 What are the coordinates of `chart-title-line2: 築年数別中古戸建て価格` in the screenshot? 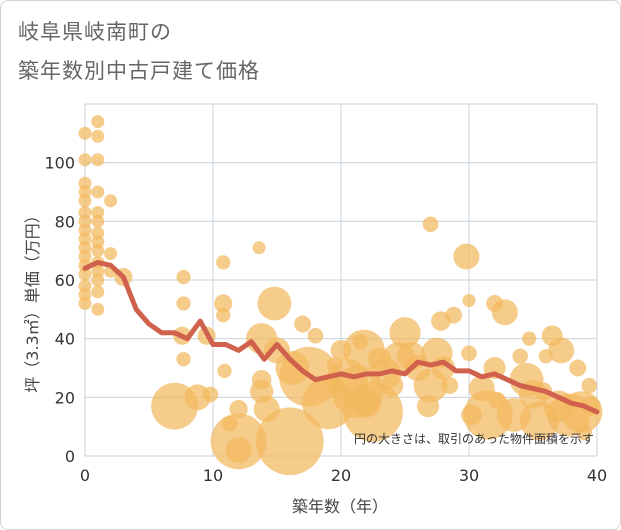 It's located at (139, 71).